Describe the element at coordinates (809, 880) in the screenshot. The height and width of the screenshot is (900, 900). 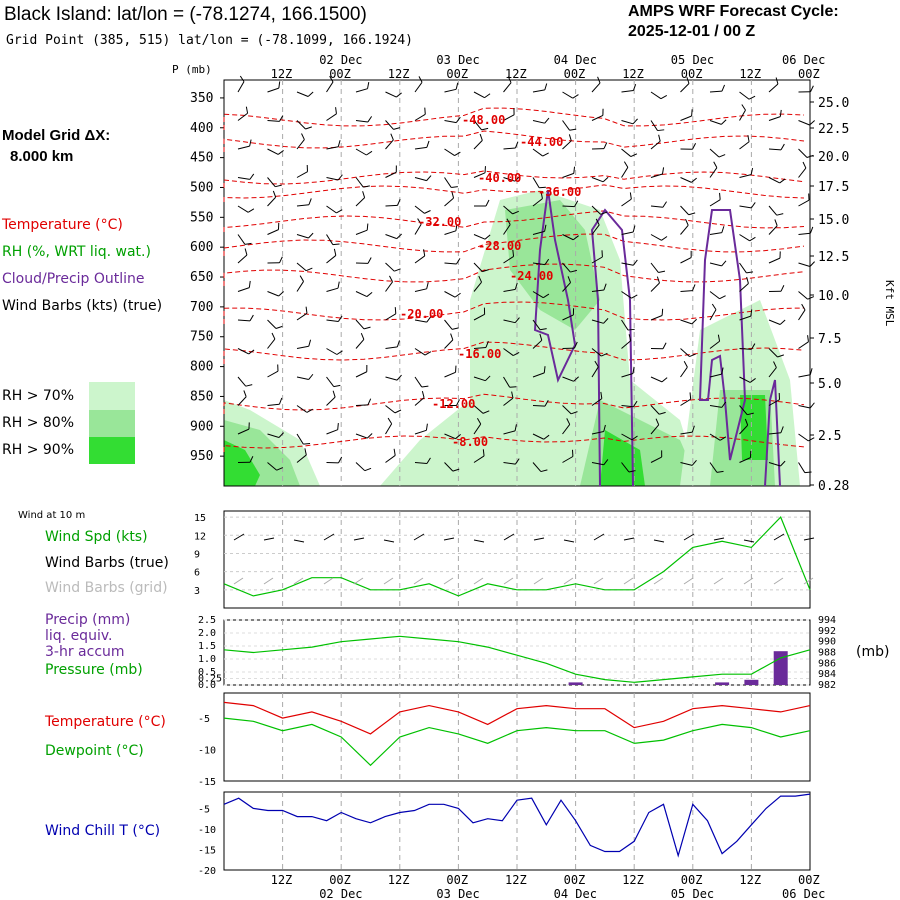
I see `bottom-time-label: 00Z` at that location.